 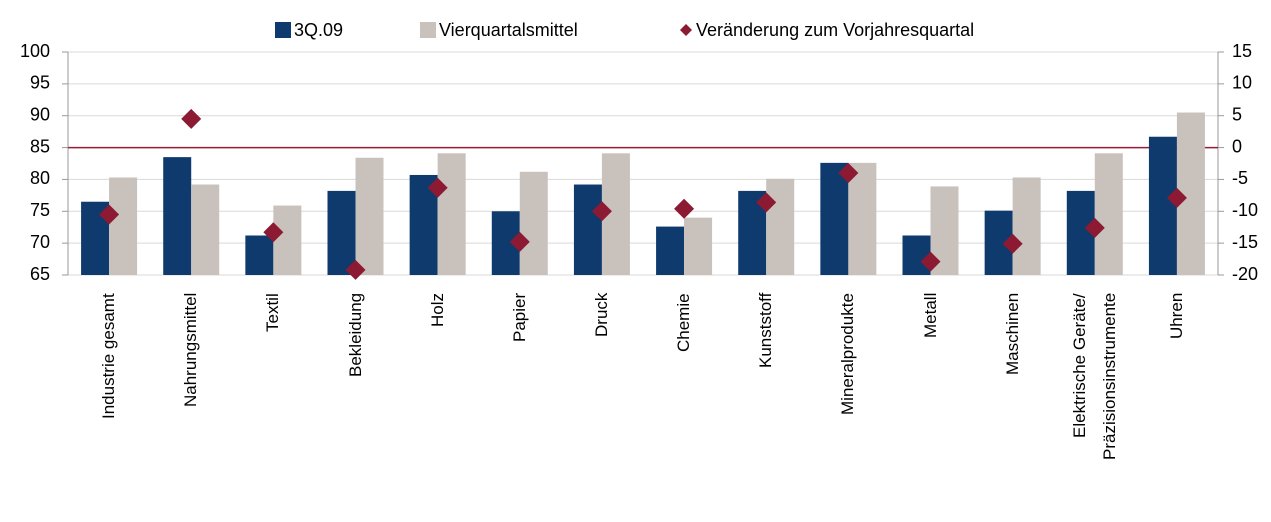 I want to click on y-tick-label: 85, so click(x=40, y=146).